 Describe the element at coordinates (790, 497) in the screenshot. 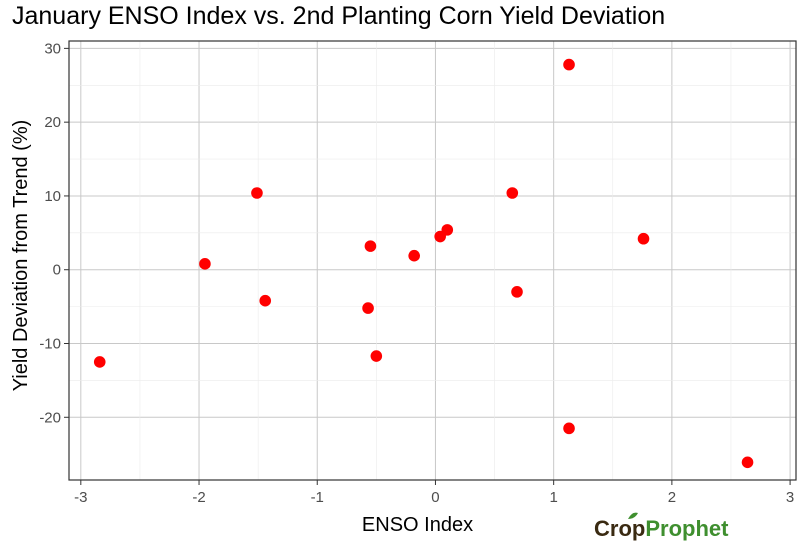

I see `x-tick-label: 3` at that location.